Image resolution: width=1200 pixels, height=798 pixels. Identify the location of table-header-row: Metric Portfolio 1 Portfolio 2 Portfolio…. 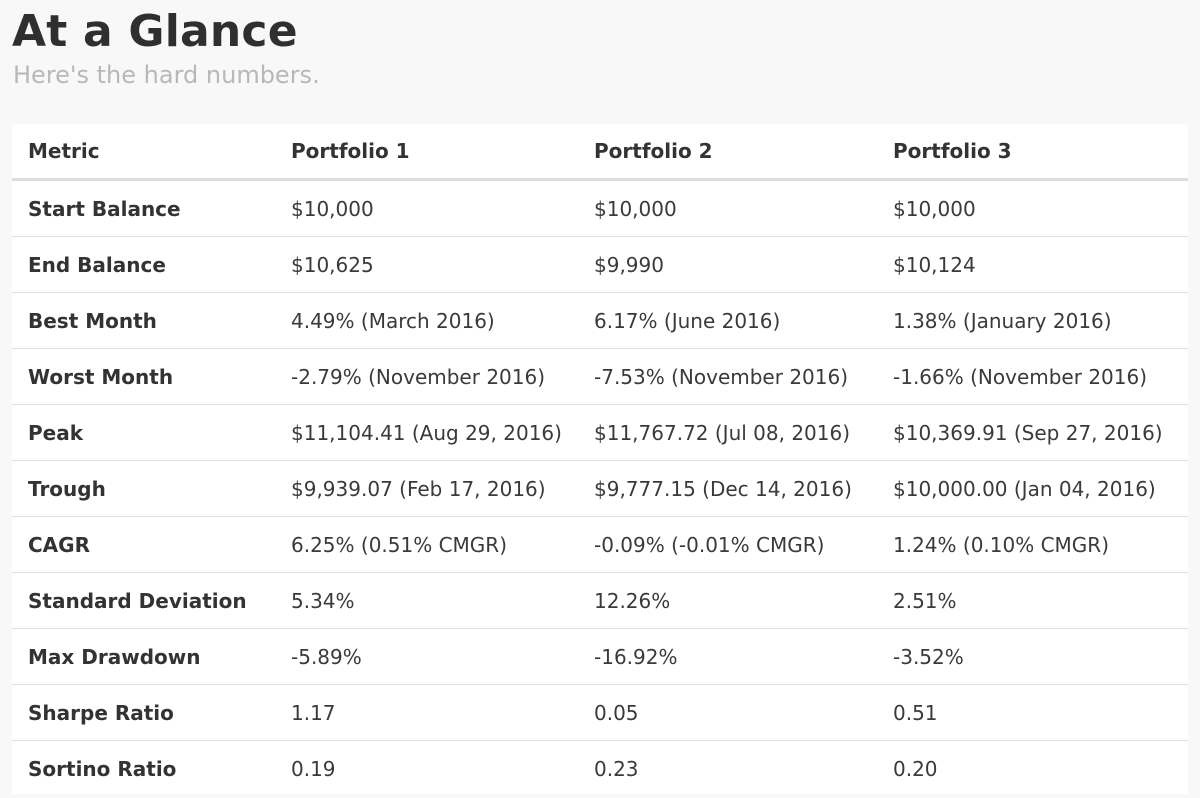
(600, 152).